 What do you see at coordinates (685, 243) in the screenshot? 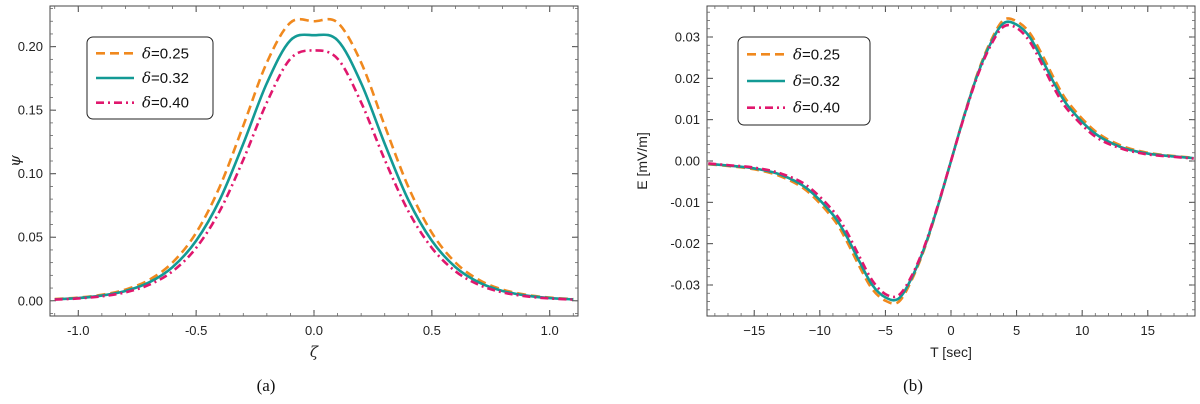
I see `y-tick-label: -0.02` at bounding box center [685, 243].